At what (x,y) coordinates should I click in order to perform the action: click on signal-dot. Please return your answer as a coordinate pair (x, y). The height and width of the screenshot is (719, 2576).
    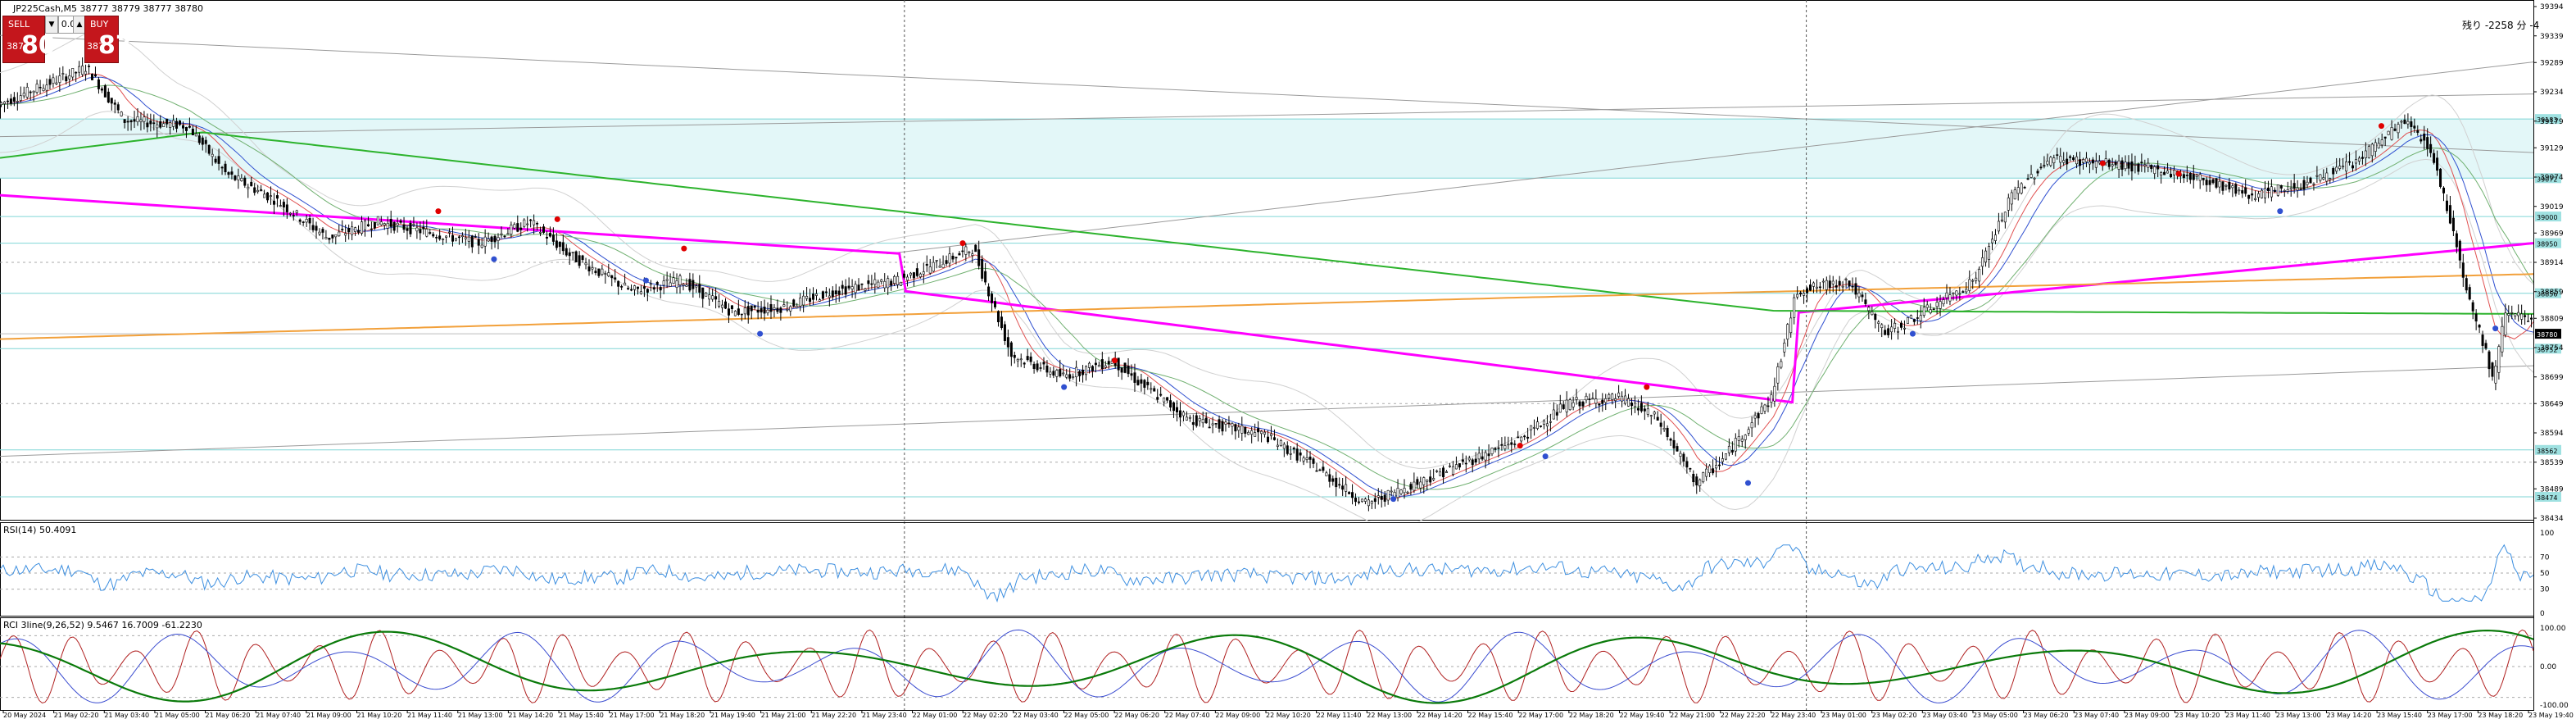
    Looking at the image, I should click on (1520, 446).